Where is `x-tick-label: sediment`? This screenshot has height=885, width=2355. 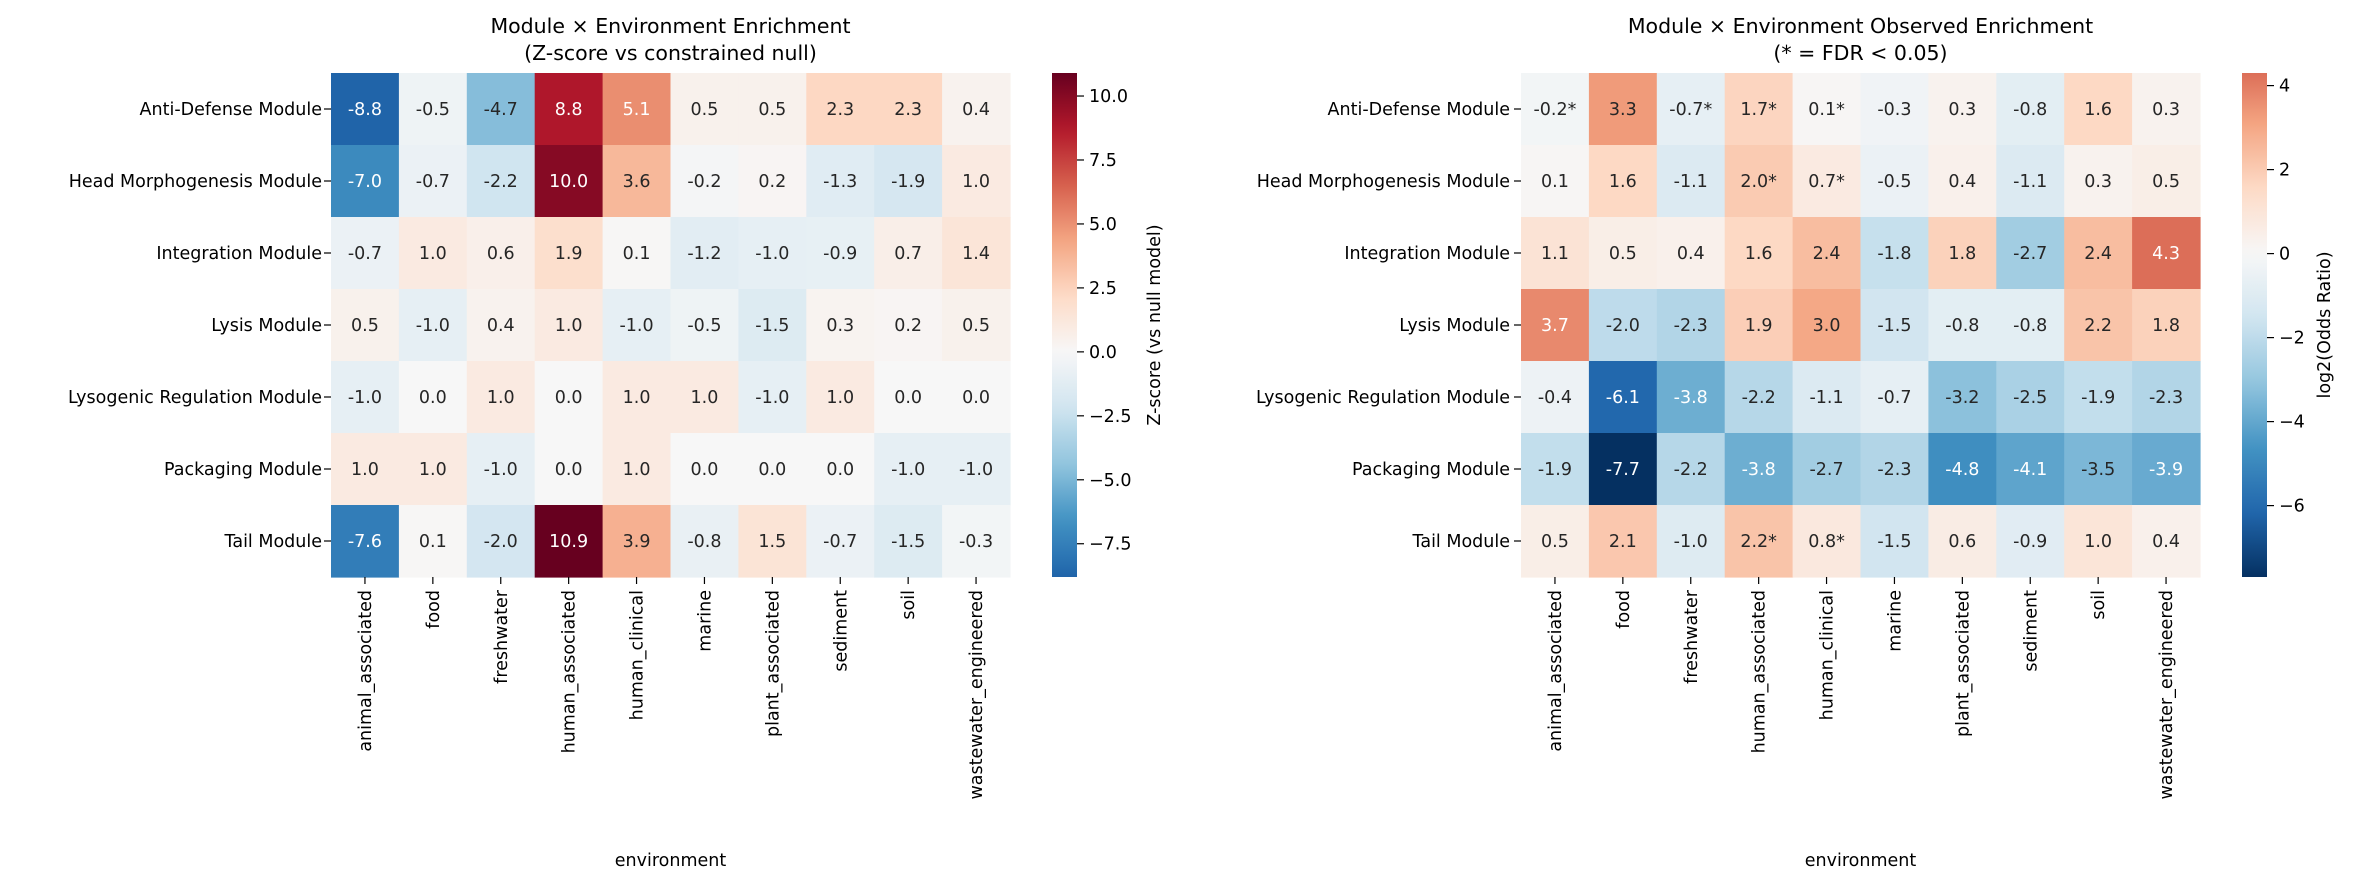 x-tick-label: sediment is located at coordinates (2031, 631).